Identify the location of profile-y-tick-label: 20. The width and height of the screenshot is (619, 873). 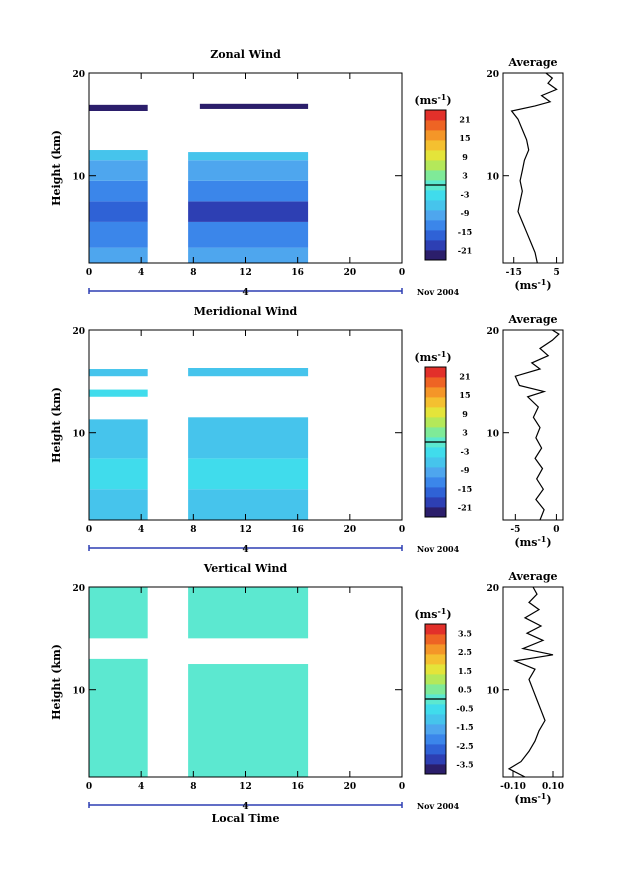
(492, 332).